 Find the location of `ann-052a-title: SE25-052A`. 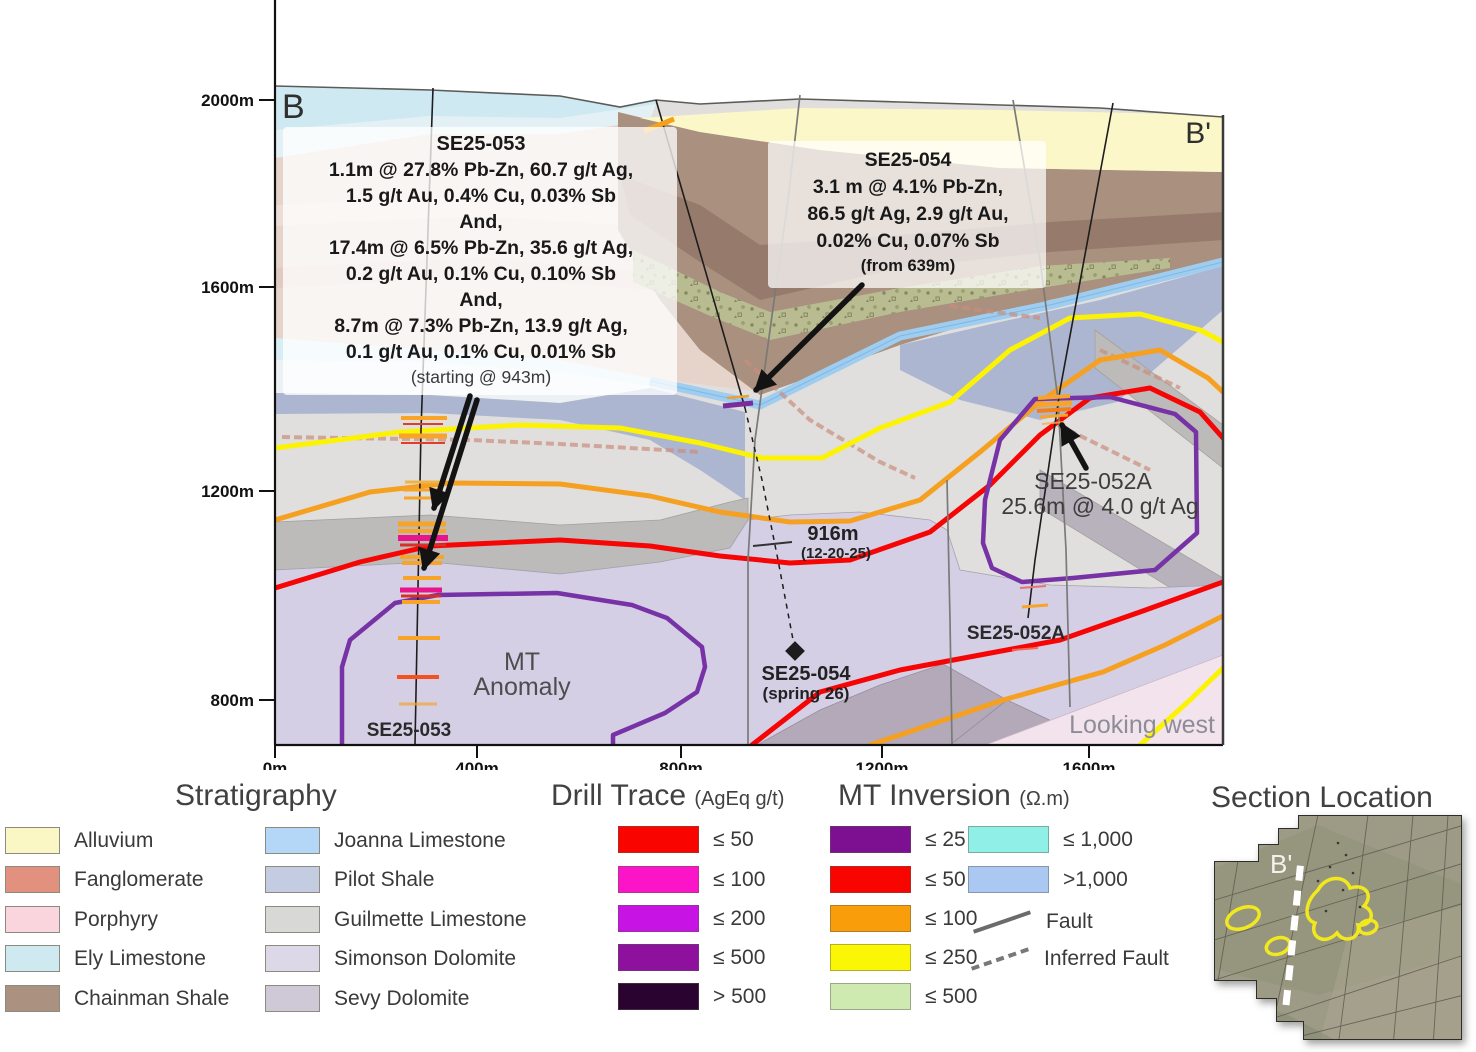

ann-052a-title: SE25-052A is located at coordinates (1093, 481).